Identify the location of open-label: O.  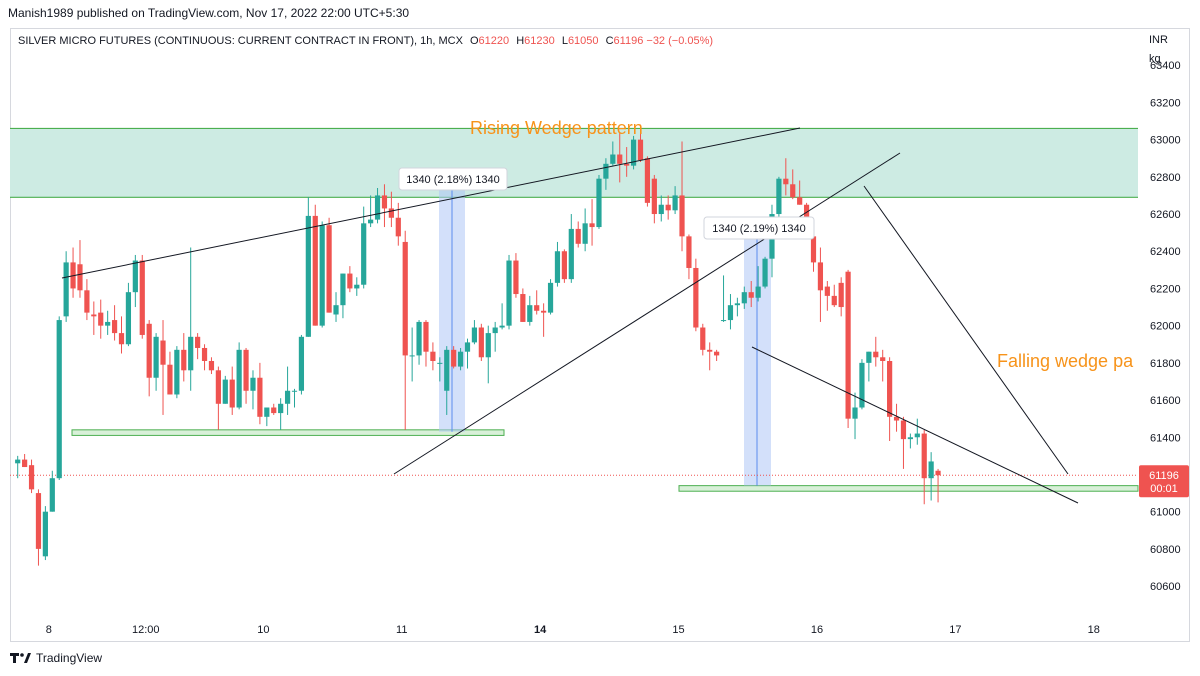
(474, 41).